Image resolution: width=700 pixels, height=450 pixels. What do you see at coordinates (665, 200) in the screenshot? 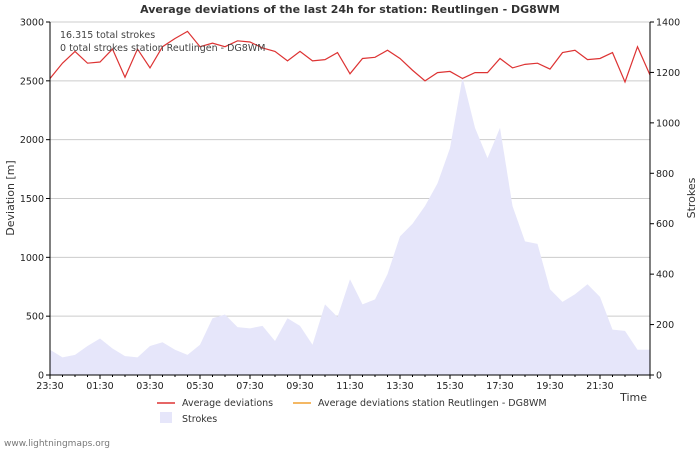
I see `right-axis-ticks: 0 200 400 600 800 1000 1200 1400` at bounding box center [665, 200].